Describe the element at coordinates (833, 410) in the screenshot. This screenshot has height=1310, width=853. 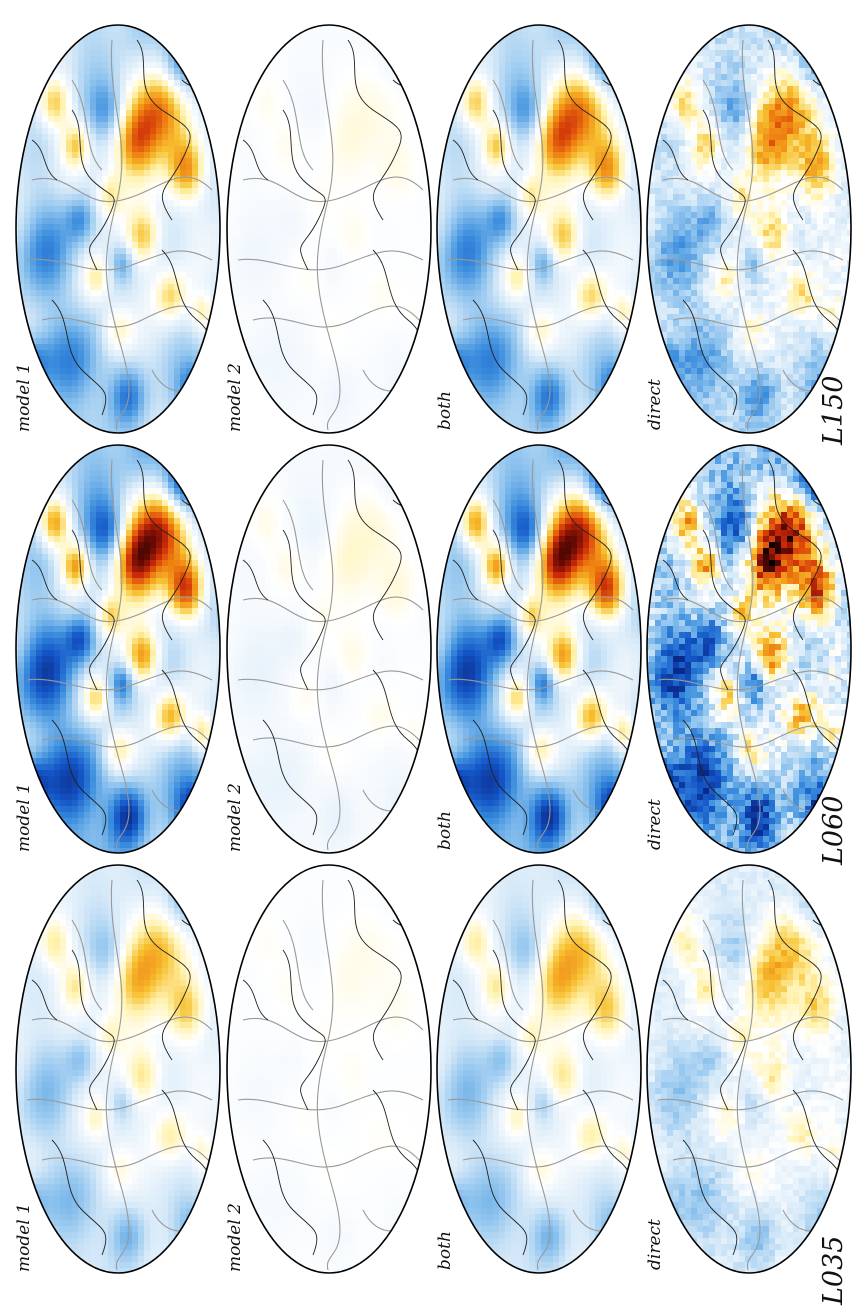
I see `row-label-l150: L150` at that location.